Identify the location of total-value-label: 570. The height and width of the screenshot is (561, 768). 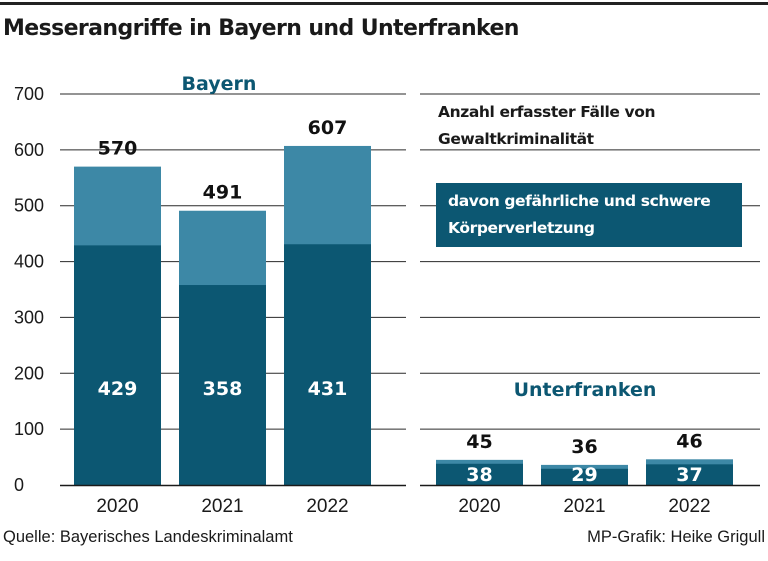
(118, 149).